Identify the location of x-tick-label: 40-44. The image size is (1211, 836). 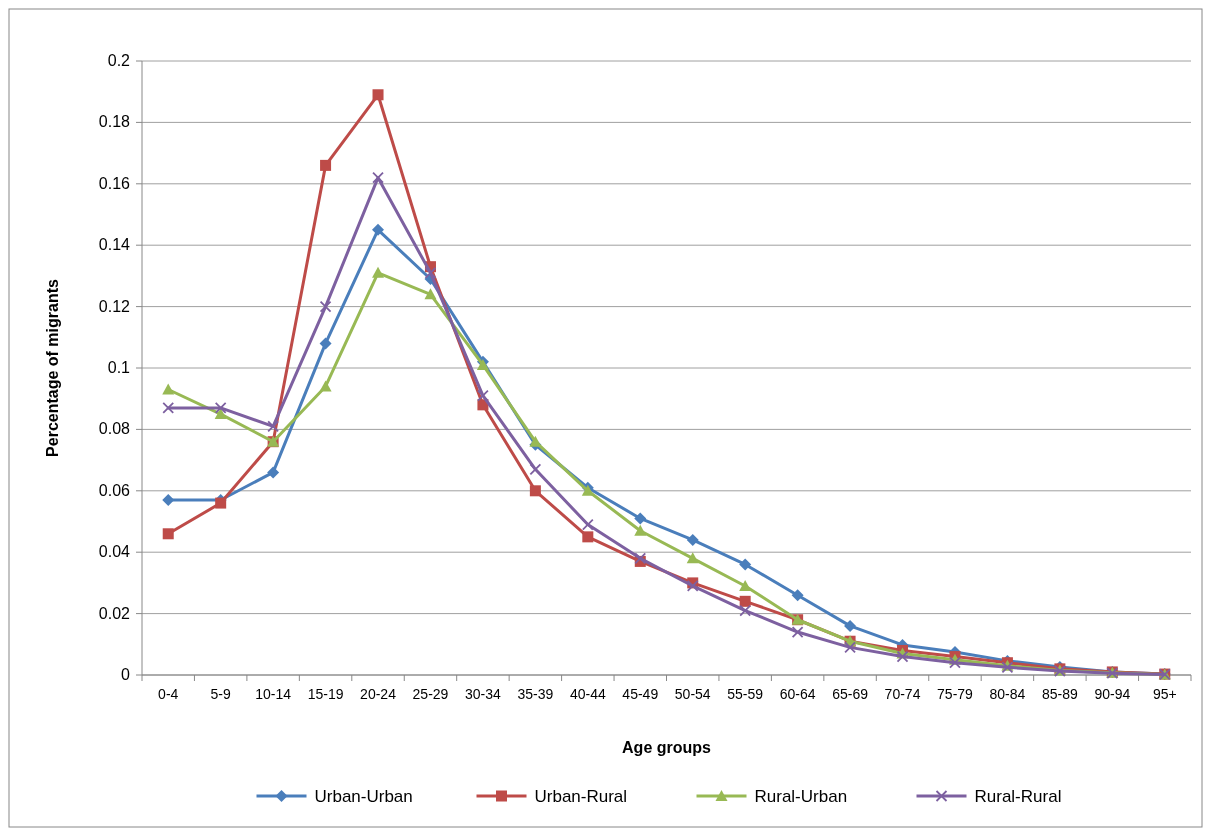
(587, 694).